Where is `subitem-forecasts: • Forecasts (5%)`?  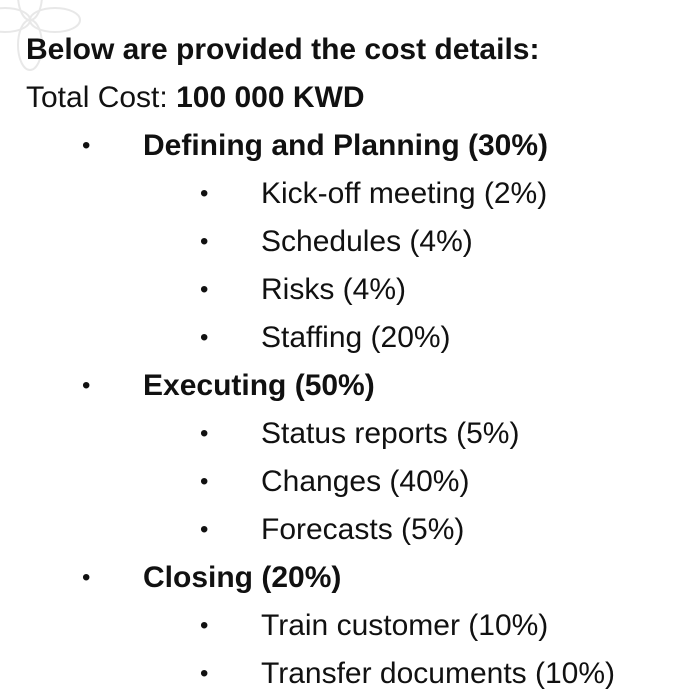
subitem-forecasts: • Forecasts (5%) is located at coordinates (353, 530).